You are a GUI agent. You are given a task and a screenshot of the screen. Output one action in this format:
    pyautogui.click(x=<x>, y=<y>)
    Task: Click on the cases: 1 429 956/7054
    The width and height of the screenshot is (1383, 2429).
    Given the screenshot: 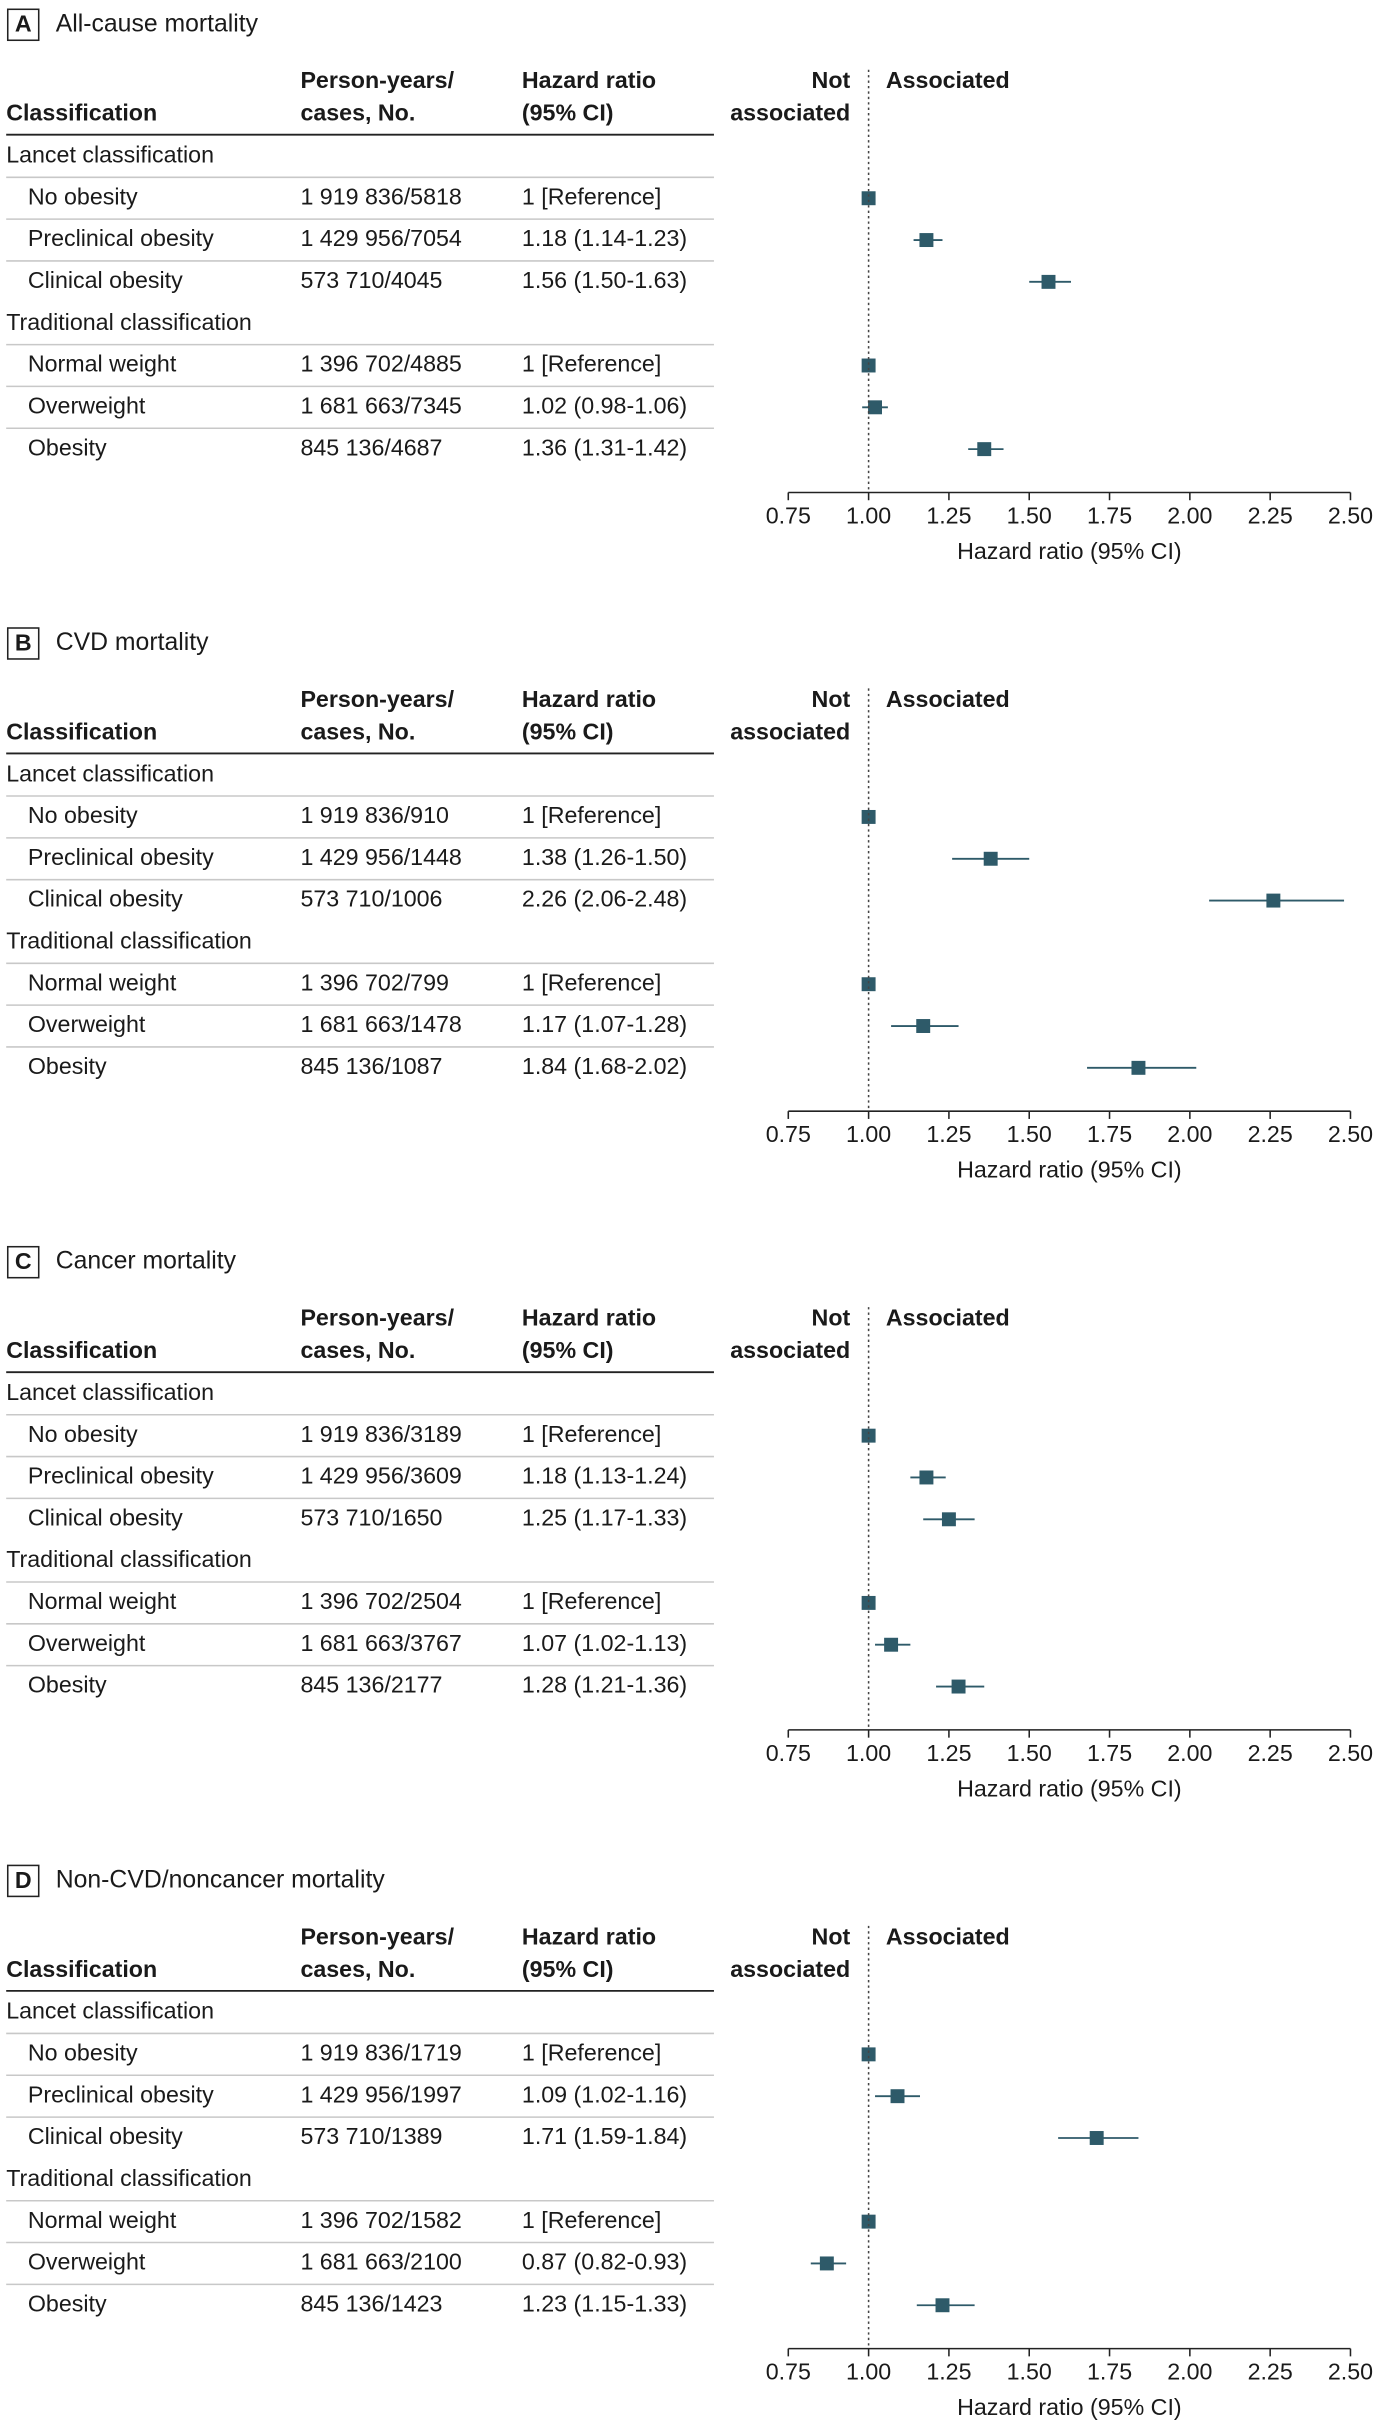 What is the action you would take?
    pyautogui.click(x=380, y=238)
    